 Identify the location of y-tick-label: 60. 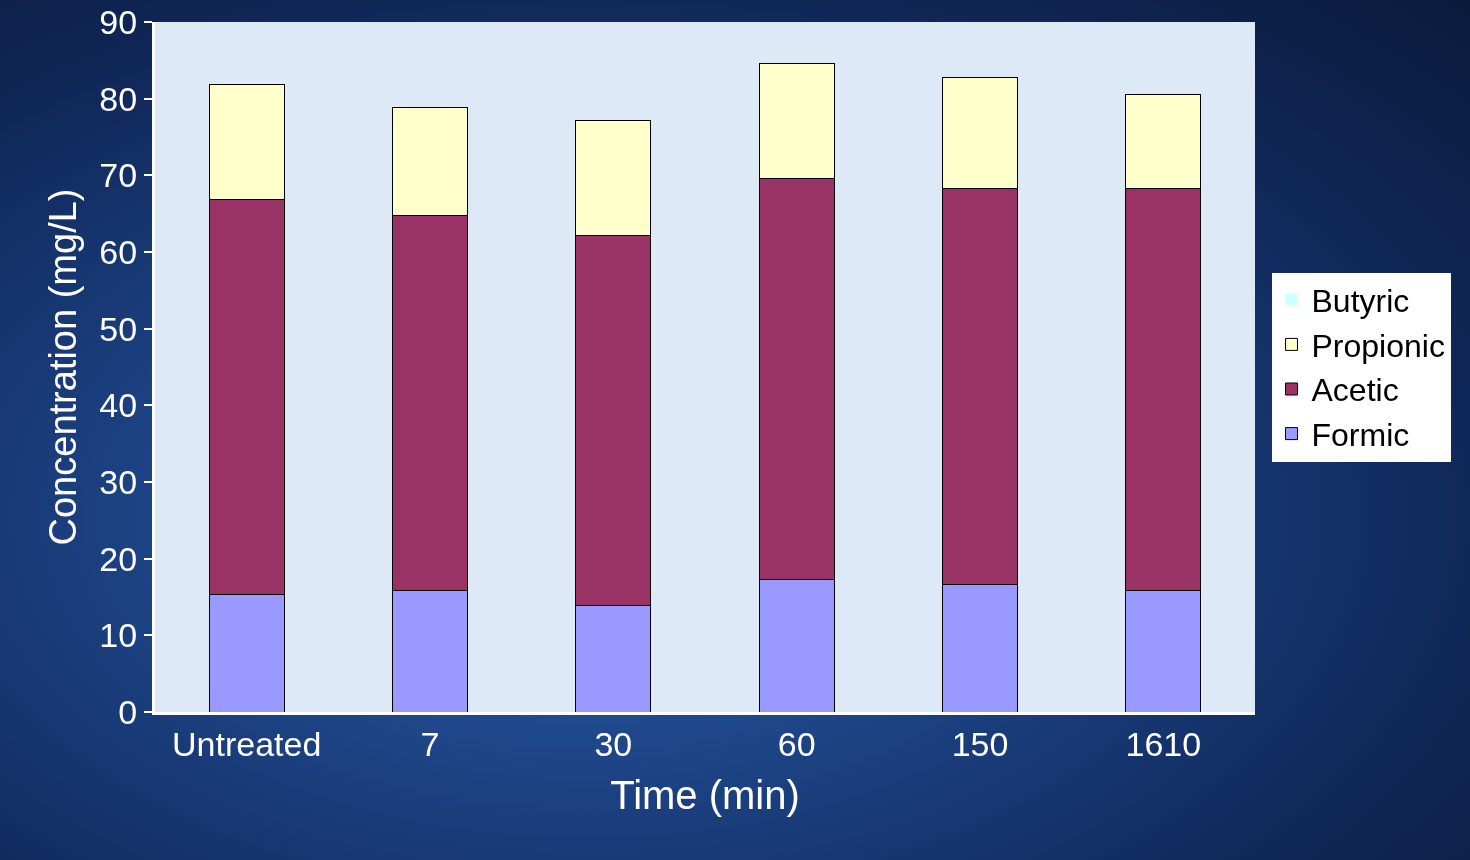
(118, 251).